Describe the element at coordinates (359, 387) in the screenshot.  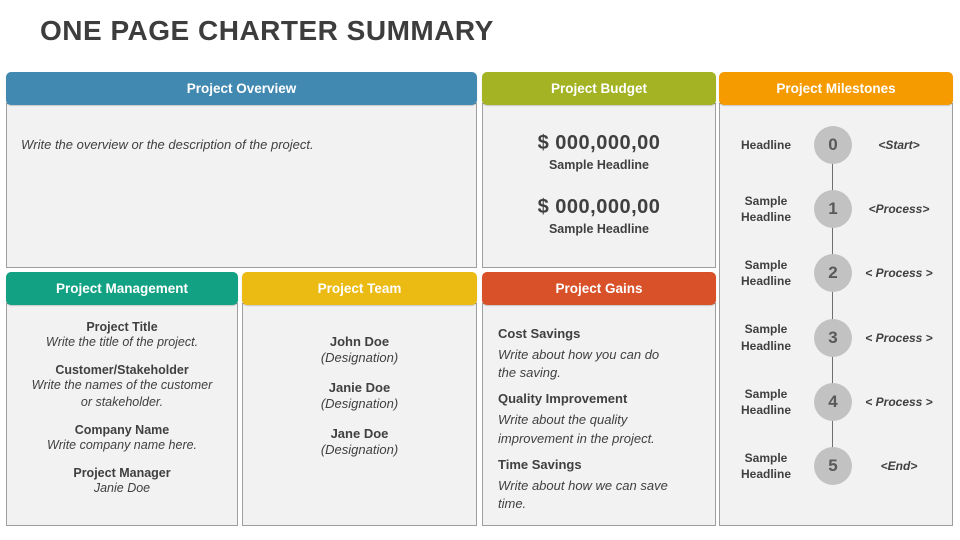
I see `team-member-name: Janie Doe` at that location.